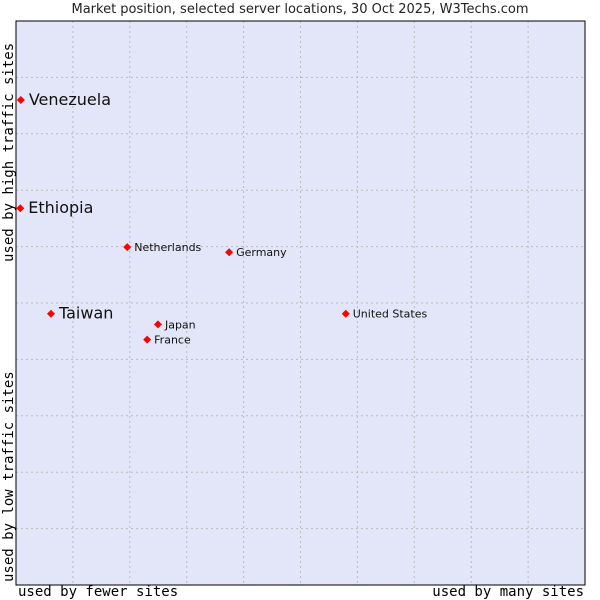 This screenshot has width=600, height=600. What do you see at coordinates (508, 592) in the screenshot?
I see `x-axis-label-high: used by many sites` at bounding box center [508, 592].